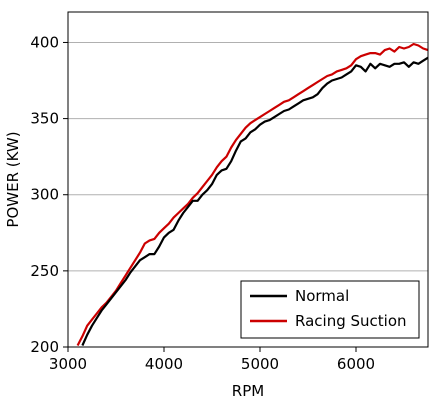 The image size is (433, 410). What do you see at coordinates (212, 360) in the screenshot?
I see `x-axis-ticks: 3000 4000 5000 6000` at bounding box center [212, 360].